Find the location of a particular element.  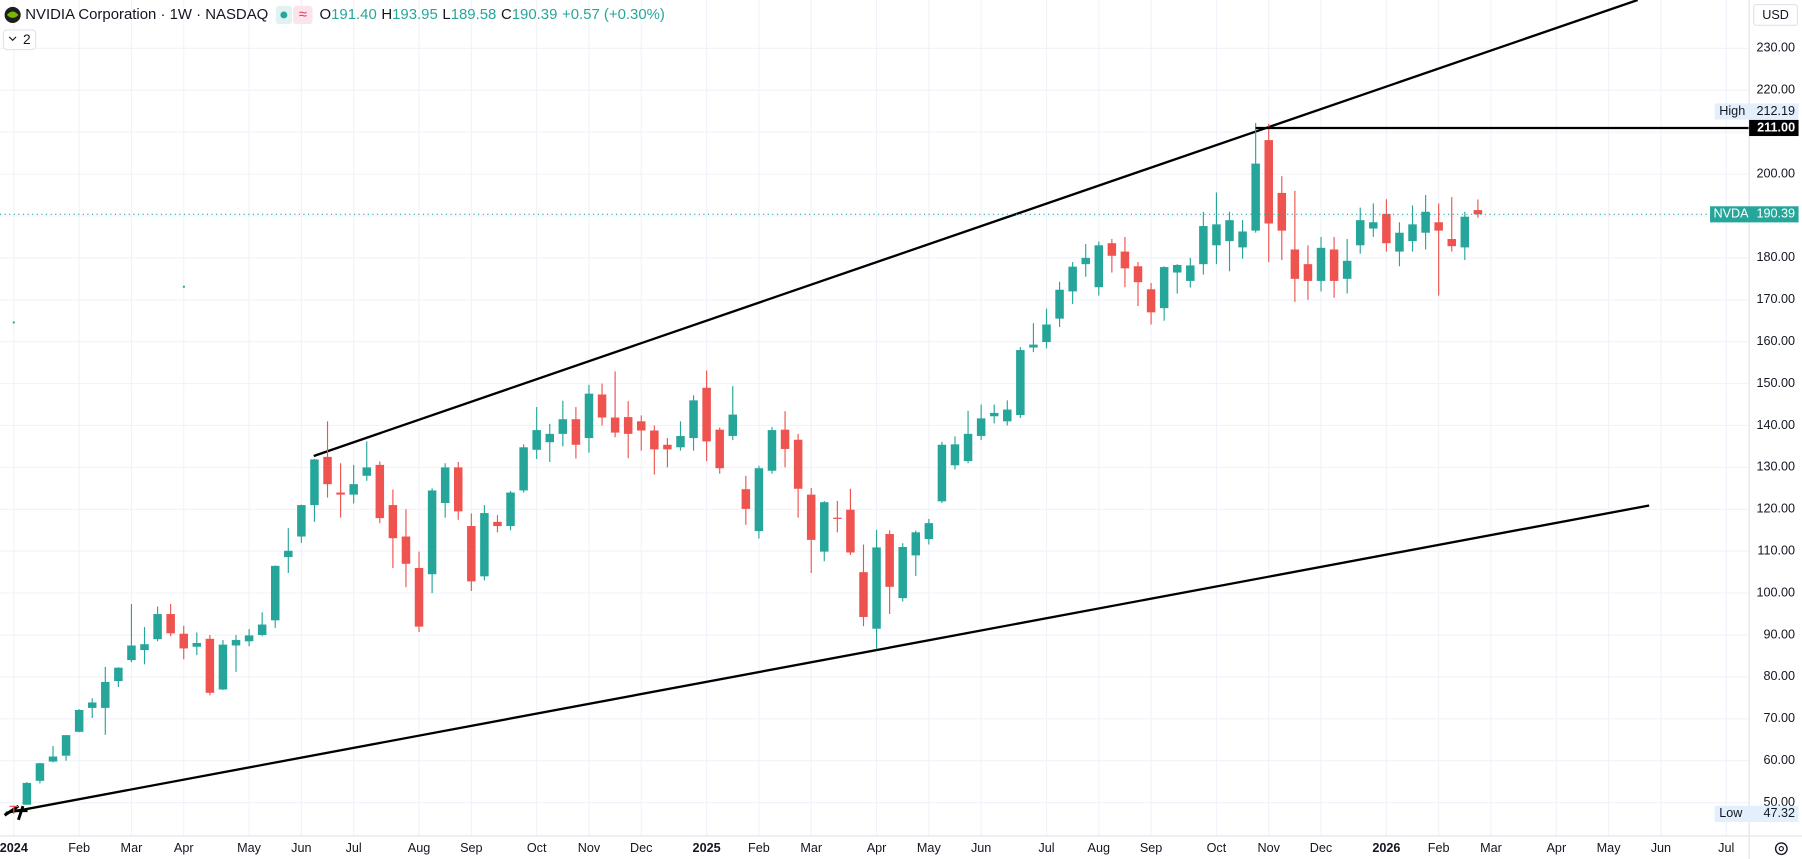

y-tick-label: 120.00 is located at coordinates (1775, 509).